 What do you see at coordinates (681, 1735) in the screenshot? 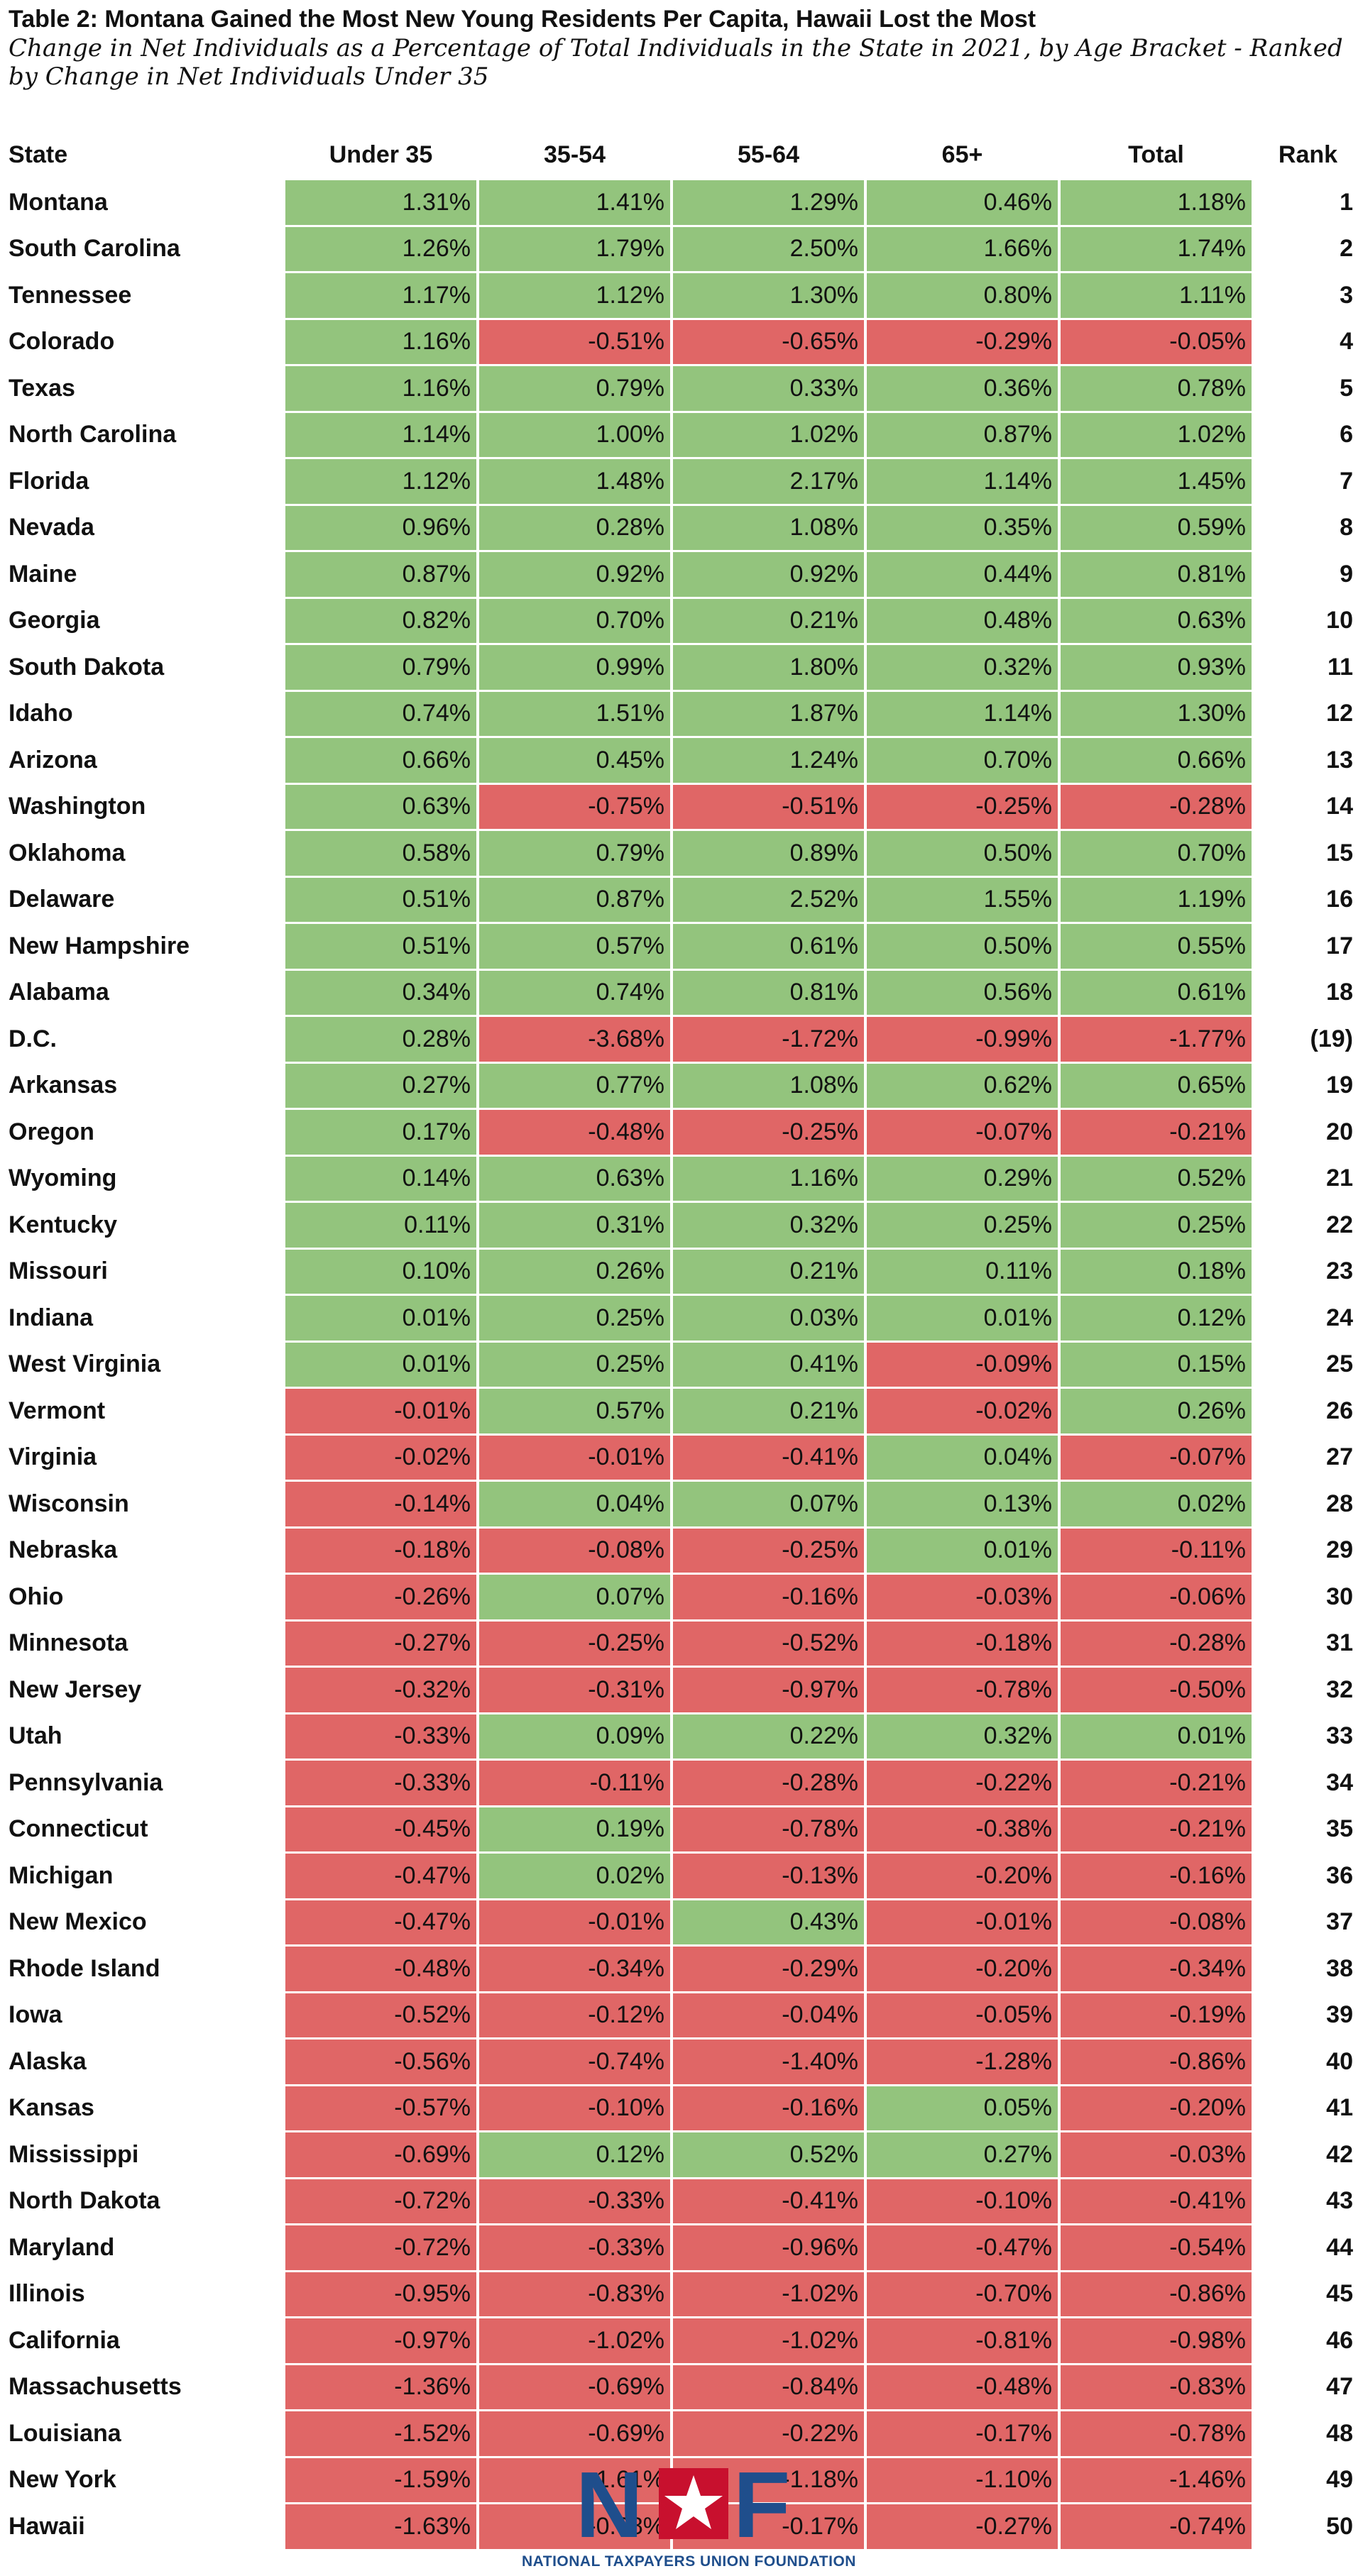
I see `table-row: Utah -0.33% 0.09% 0.22% 0.32% 0.01% 33` at bounding box center [681, 1735].